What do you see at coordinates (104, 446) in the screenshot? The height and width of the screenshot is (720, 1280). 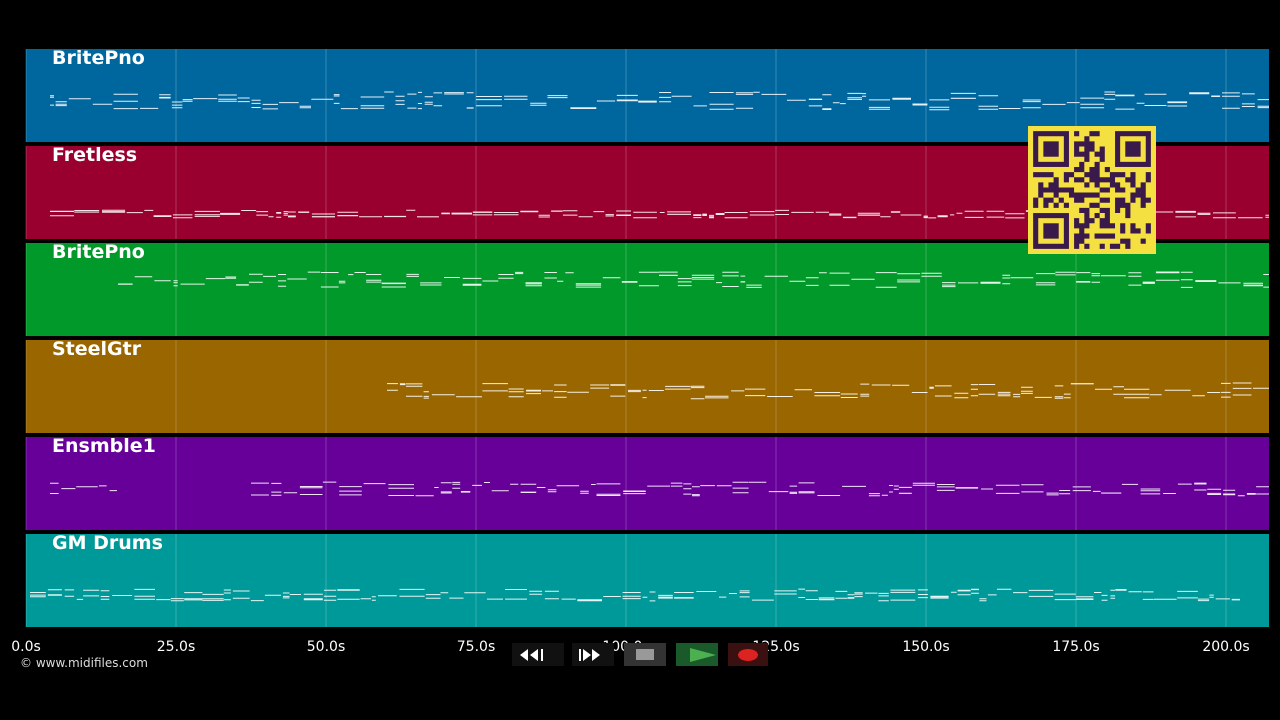 I see `track-name: Ensmble1` at bounding box center [104, 446].